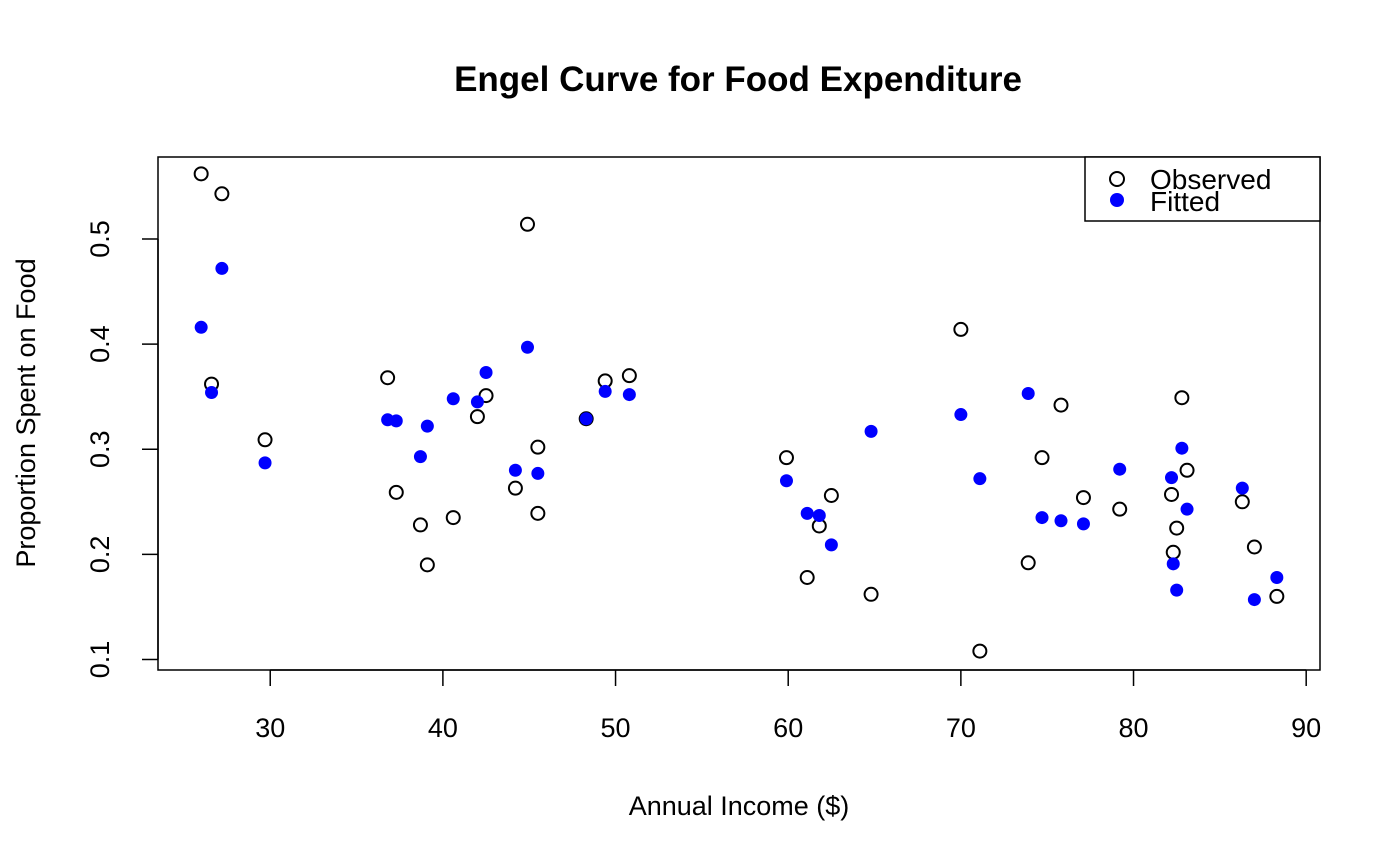 This screenshot has width=1400, height=866. What do you see at coordinates (270, 728) in the screenshot?
I see `x-tick-label: 30` at bounding box center [270, 728].